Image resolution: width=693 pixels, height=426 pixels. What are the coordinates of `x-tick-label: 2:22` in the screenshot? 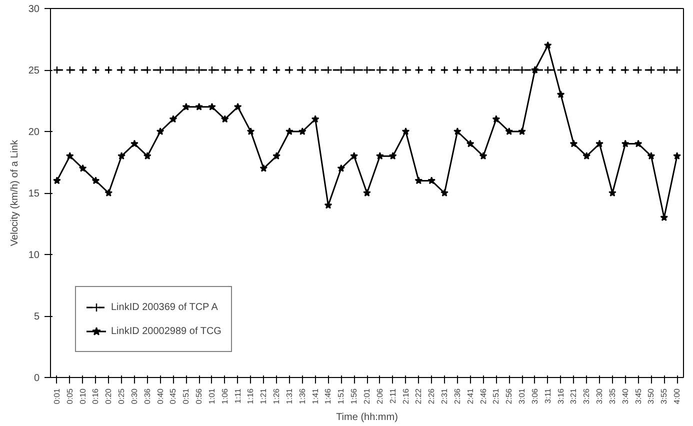 It's located at (419, 396).